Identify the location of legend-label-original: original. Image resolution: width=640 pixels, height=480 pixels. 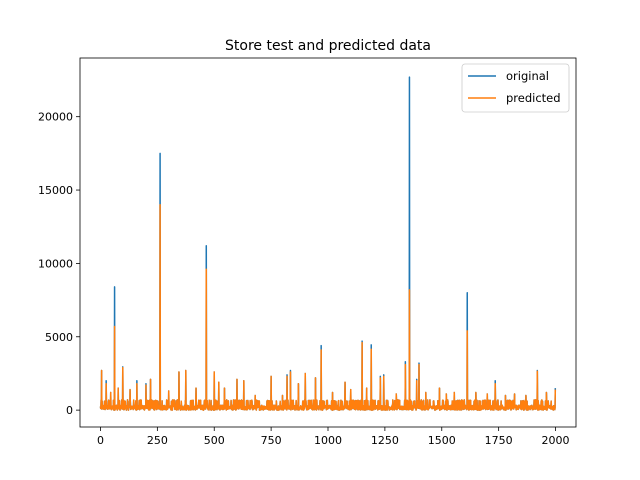
(527, 76).